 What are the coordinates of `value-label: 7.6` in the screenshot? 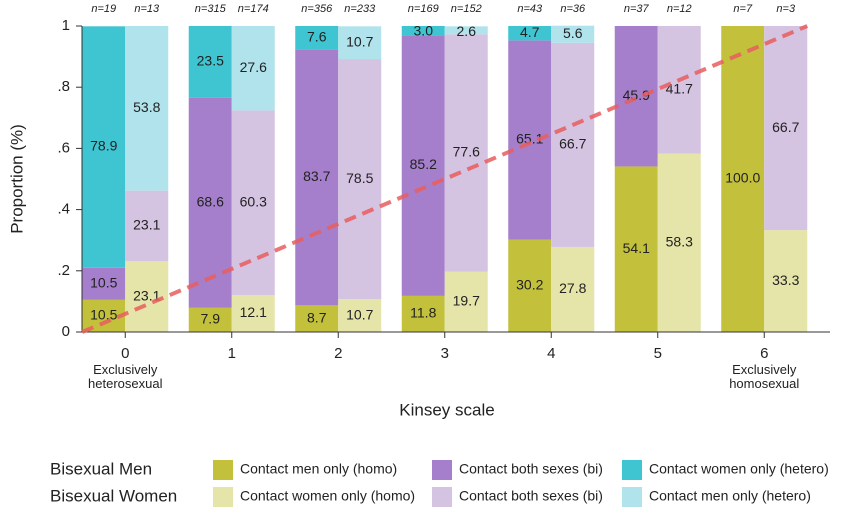 It's located at (317, 36).